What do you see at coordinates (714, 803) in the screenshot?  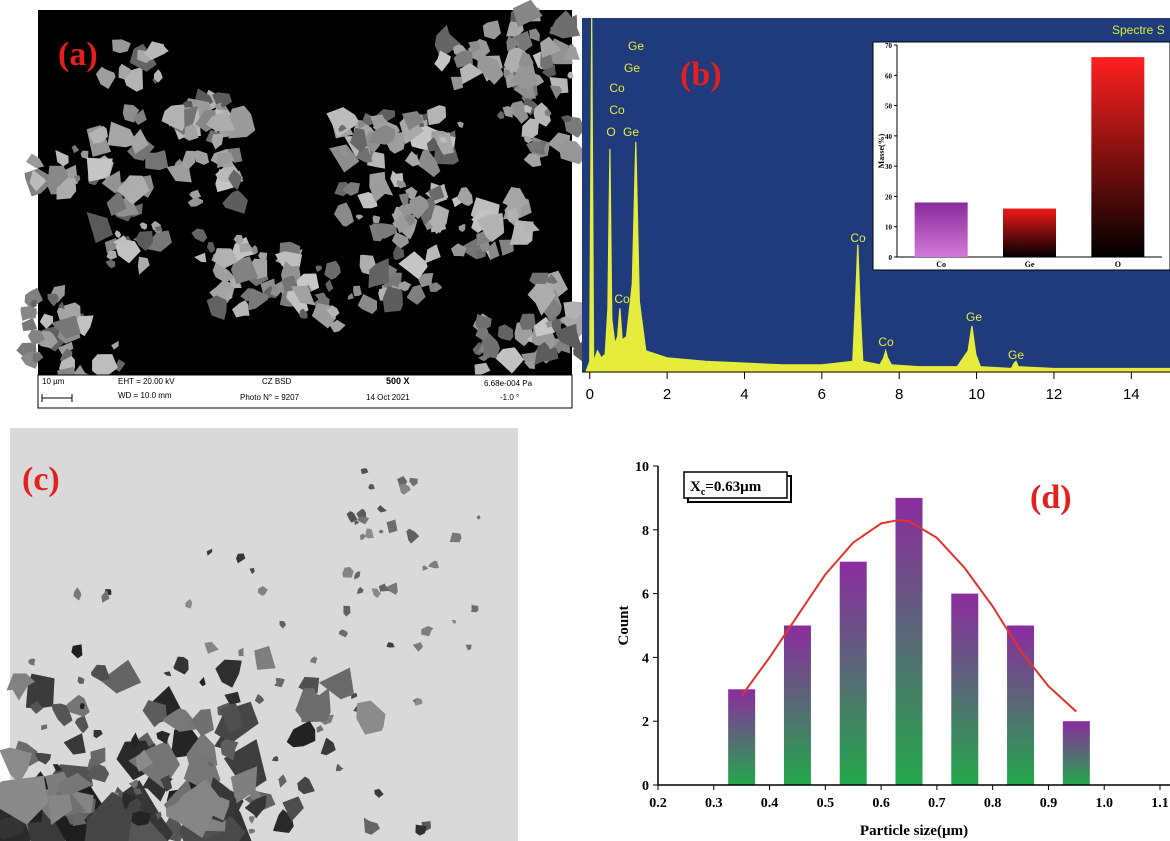 I see `x-tick-label: 0.3` at bounding box center [714, 803].